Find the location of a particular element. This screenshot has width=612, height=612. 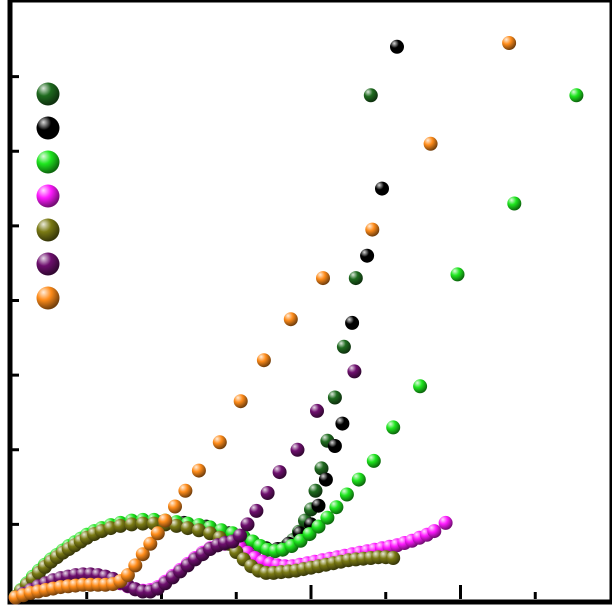

legend-marker-purple is located at coordinates (48, 264).